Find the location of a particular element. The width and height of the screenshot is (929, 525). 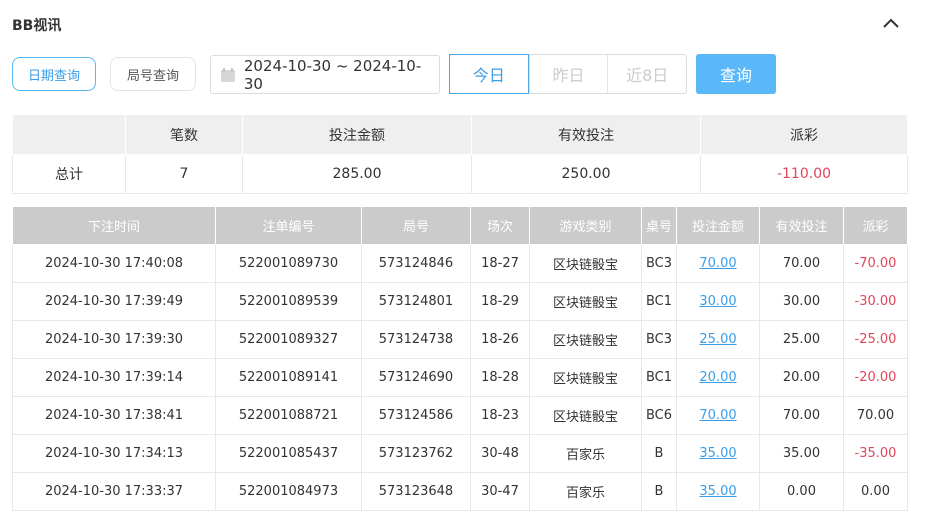

section-title: BB视讯 is located at coordinates (37, 26).